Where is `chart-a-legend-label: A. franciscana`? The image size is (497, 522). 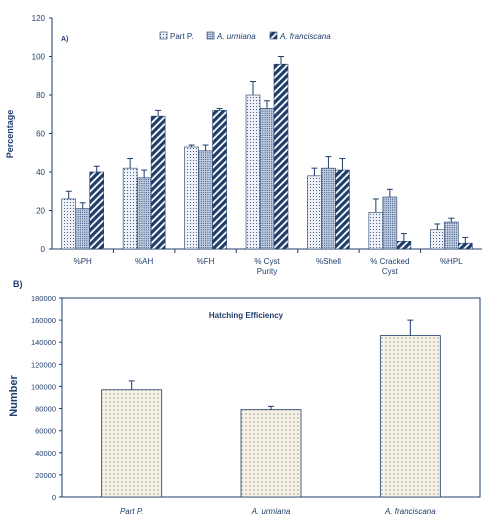 chart-a-legend-label: A. franciscana is located at coordinates (305, 36).